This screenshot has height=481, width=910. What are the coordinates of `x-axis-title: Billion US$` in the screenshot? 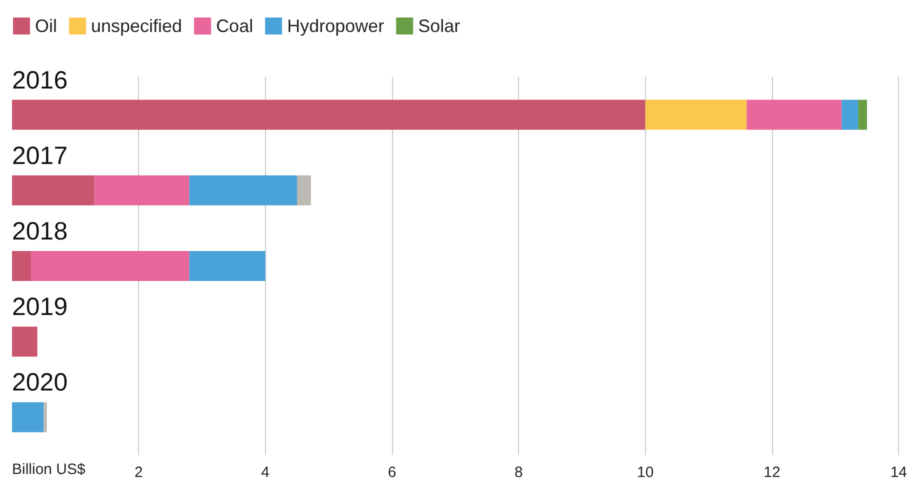 It's located at (49, 469).